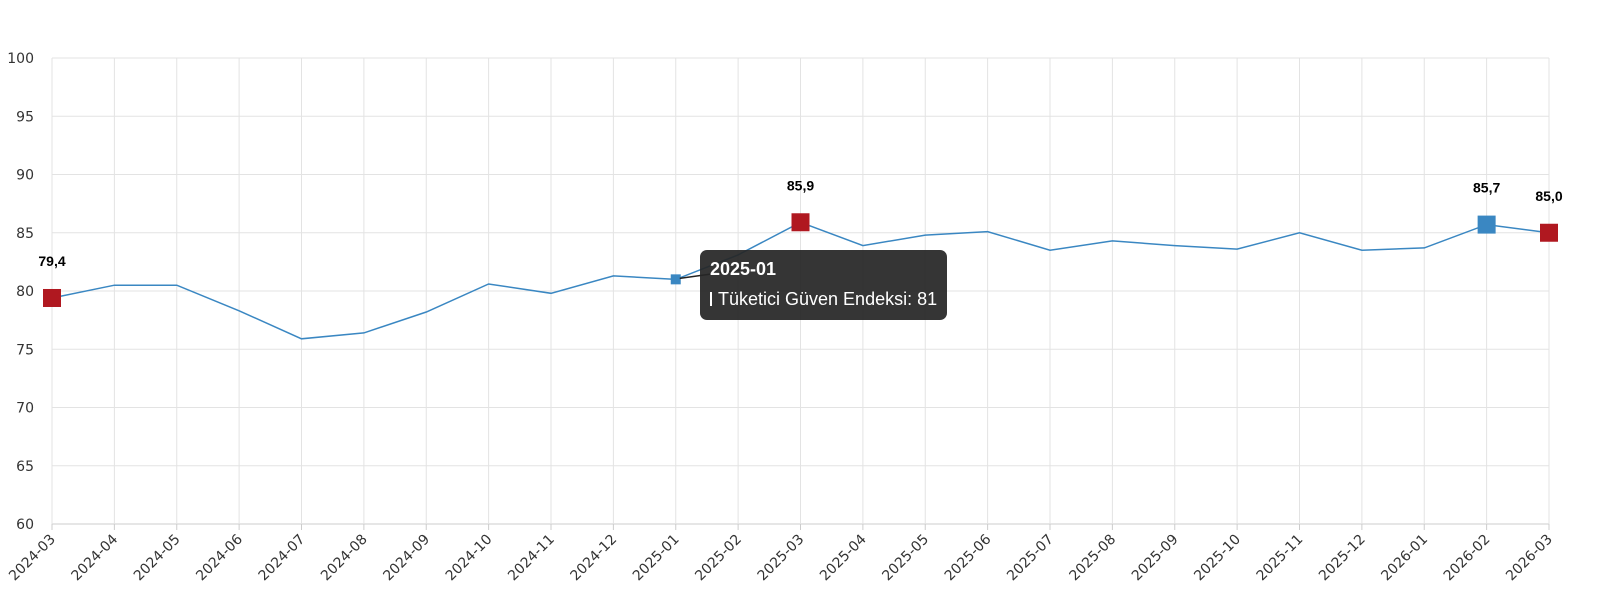 The width and height of the screenshot is (1600, 616). Describe the element at coordinates (51, 261) in the screenshot. I see `data-label: 79,4` at that location.